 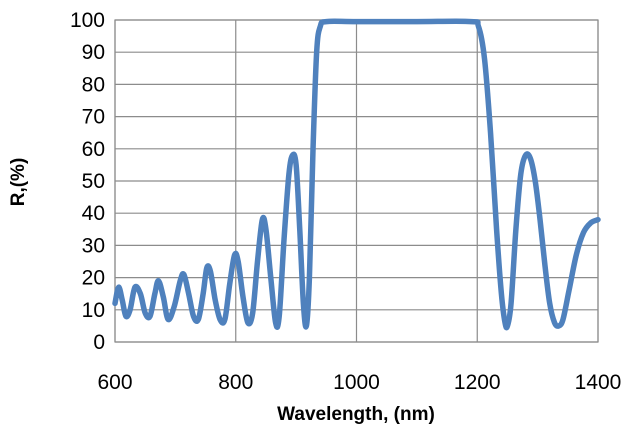 What do you see at coordinates (87, 20) in the screenshot?
I see `y-tick-label: 100` at bounding box center [87, 20].